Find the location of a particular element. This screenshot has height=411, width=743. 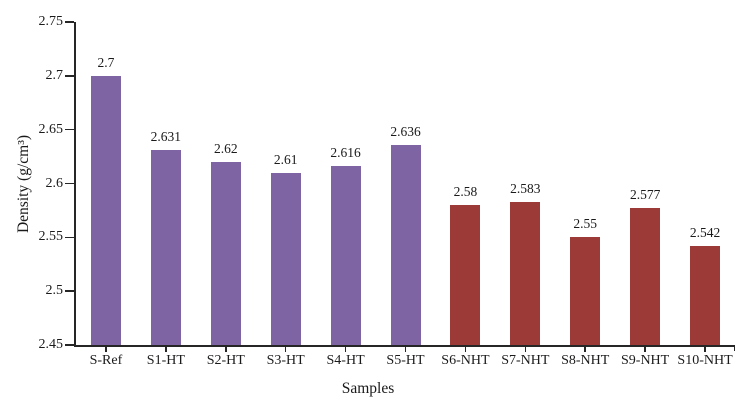

x-axis-tick-label: S3-HT is located at coordinates (285, 360).